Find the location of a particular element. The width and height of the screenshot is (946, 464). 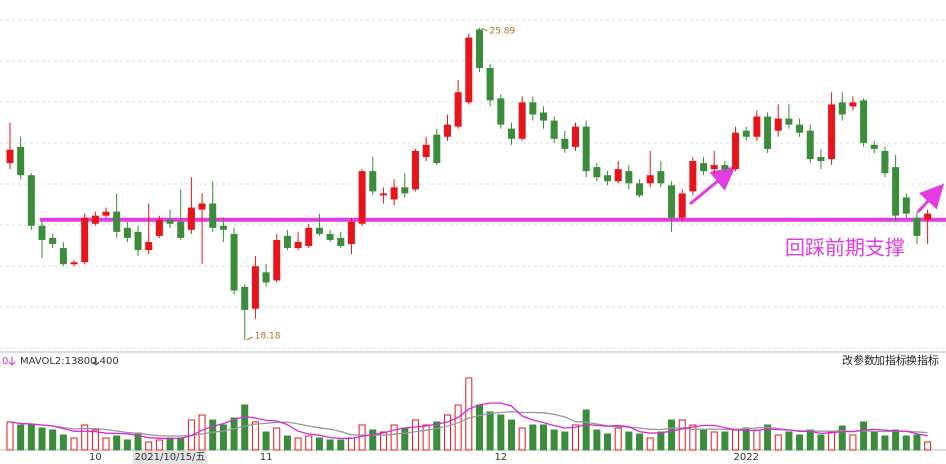

x-label-highlight is located at coordinates (170, 457).